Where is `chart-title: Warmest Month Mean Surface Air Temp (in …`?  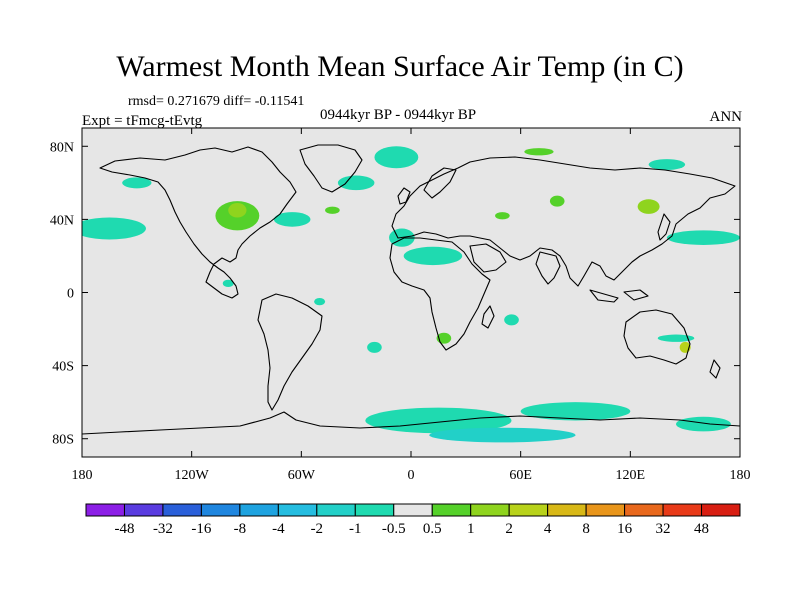
chart-title: Warmest Month Mean Surface Air Temp (in … is located at coordinates (400, 66).